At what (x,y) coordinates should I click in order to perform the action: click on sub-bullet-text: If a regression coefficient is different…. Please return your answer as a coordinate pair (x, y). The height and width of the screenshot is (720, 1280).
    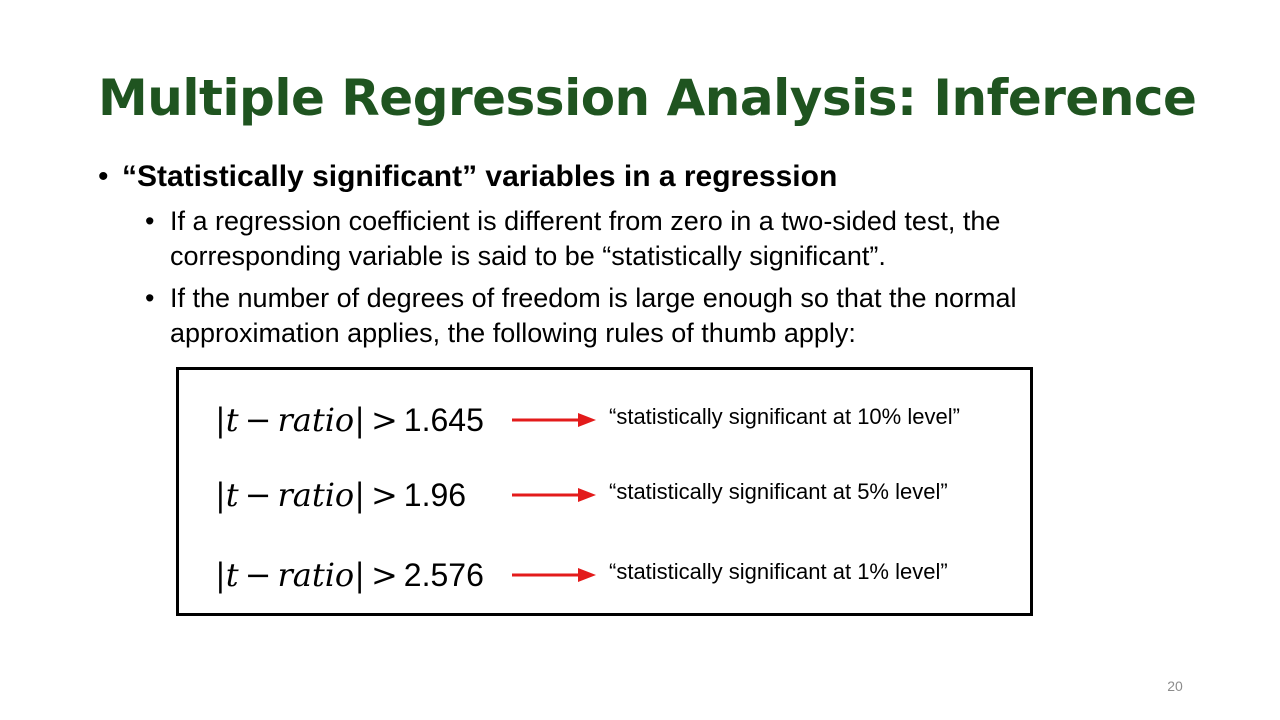
    Looking at the image, I should click on (585, 238).